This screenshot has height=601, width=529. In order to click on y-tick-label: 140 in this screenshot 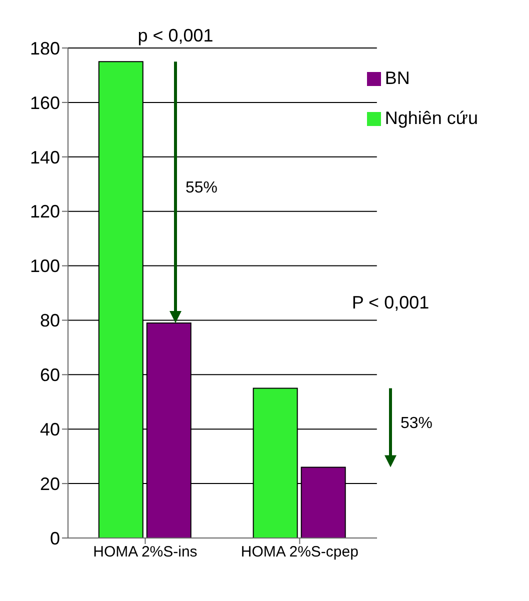, I will do `click(45, 157)`.